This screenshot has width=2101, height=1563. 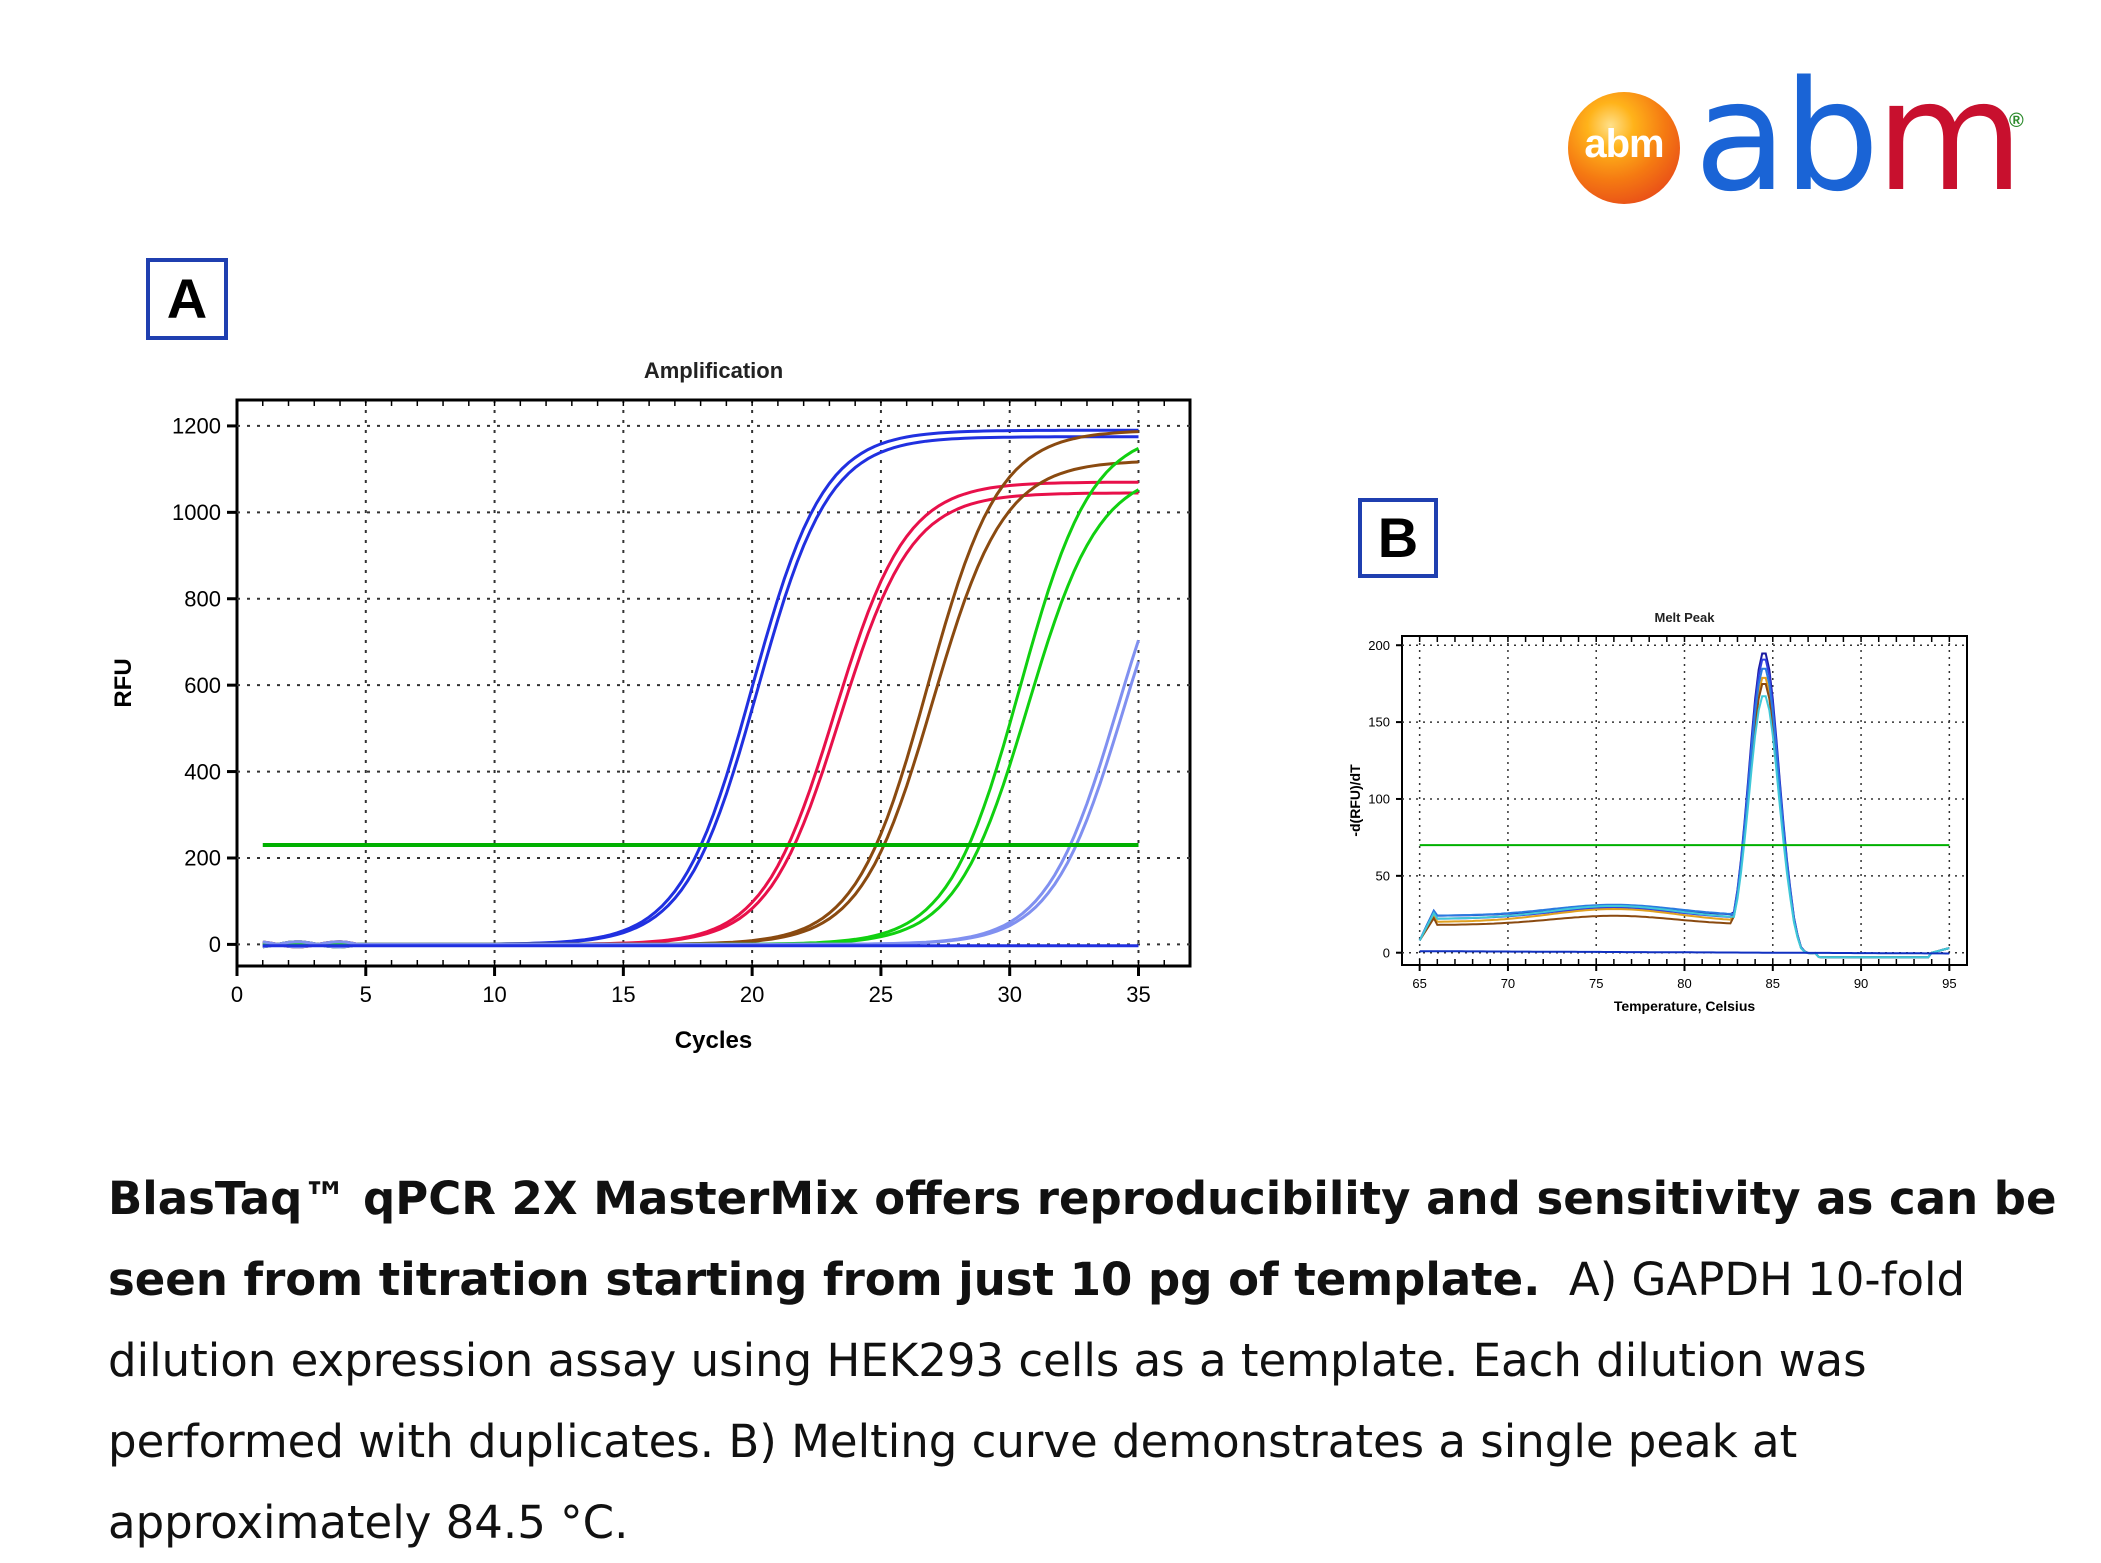 What do you see at coordinates (1861, 983) in the screenshot?
I see `melt-x-tick-label: 90` at bounding box center [1861, 983].